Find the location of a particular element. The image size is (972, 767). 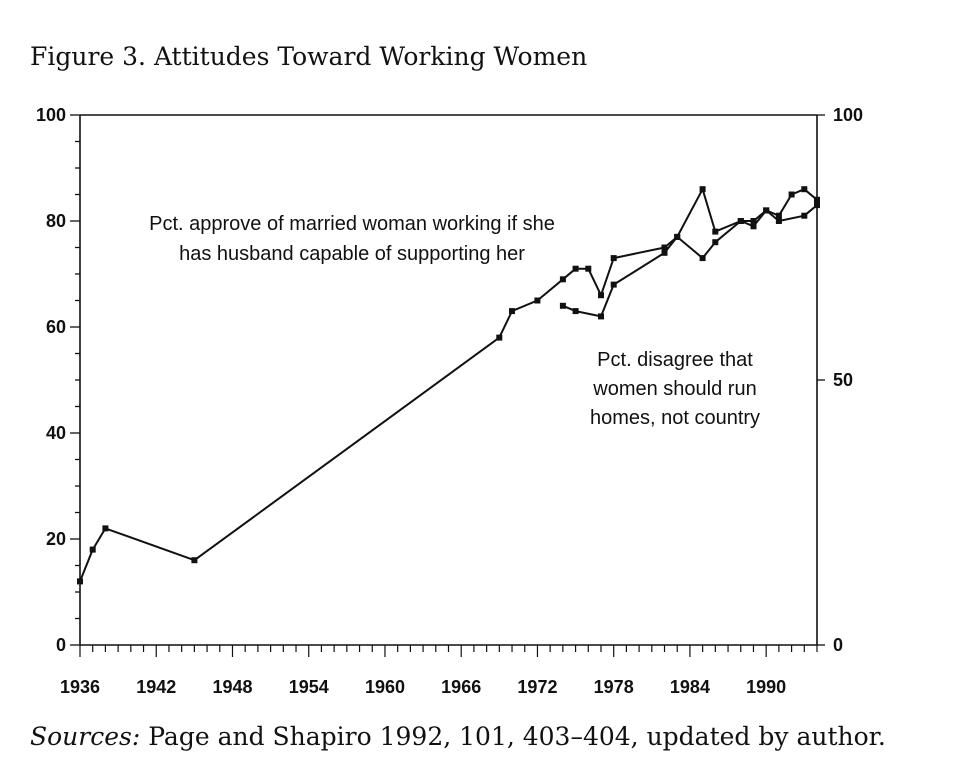

x-tick-label: 1960 is located at coordinates (385, 687).